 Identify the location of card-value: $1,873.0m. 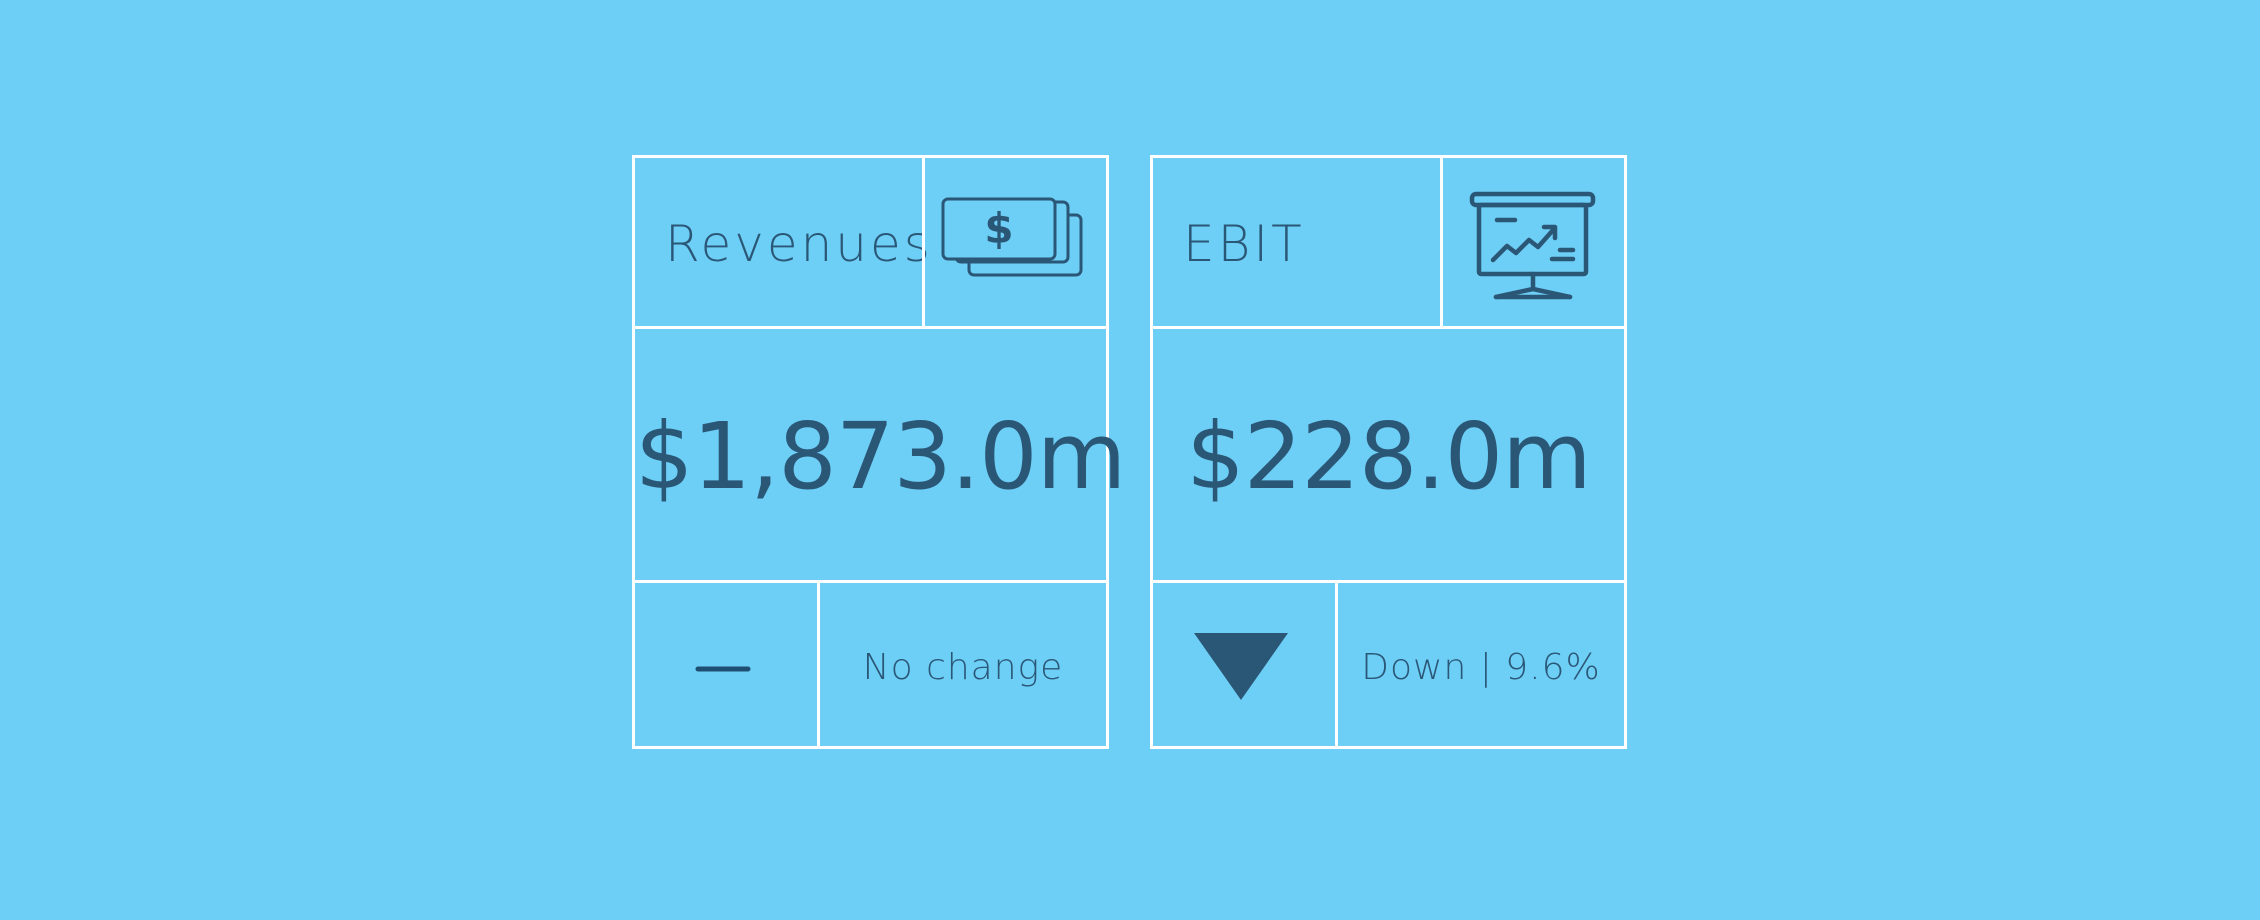
(880, 456).